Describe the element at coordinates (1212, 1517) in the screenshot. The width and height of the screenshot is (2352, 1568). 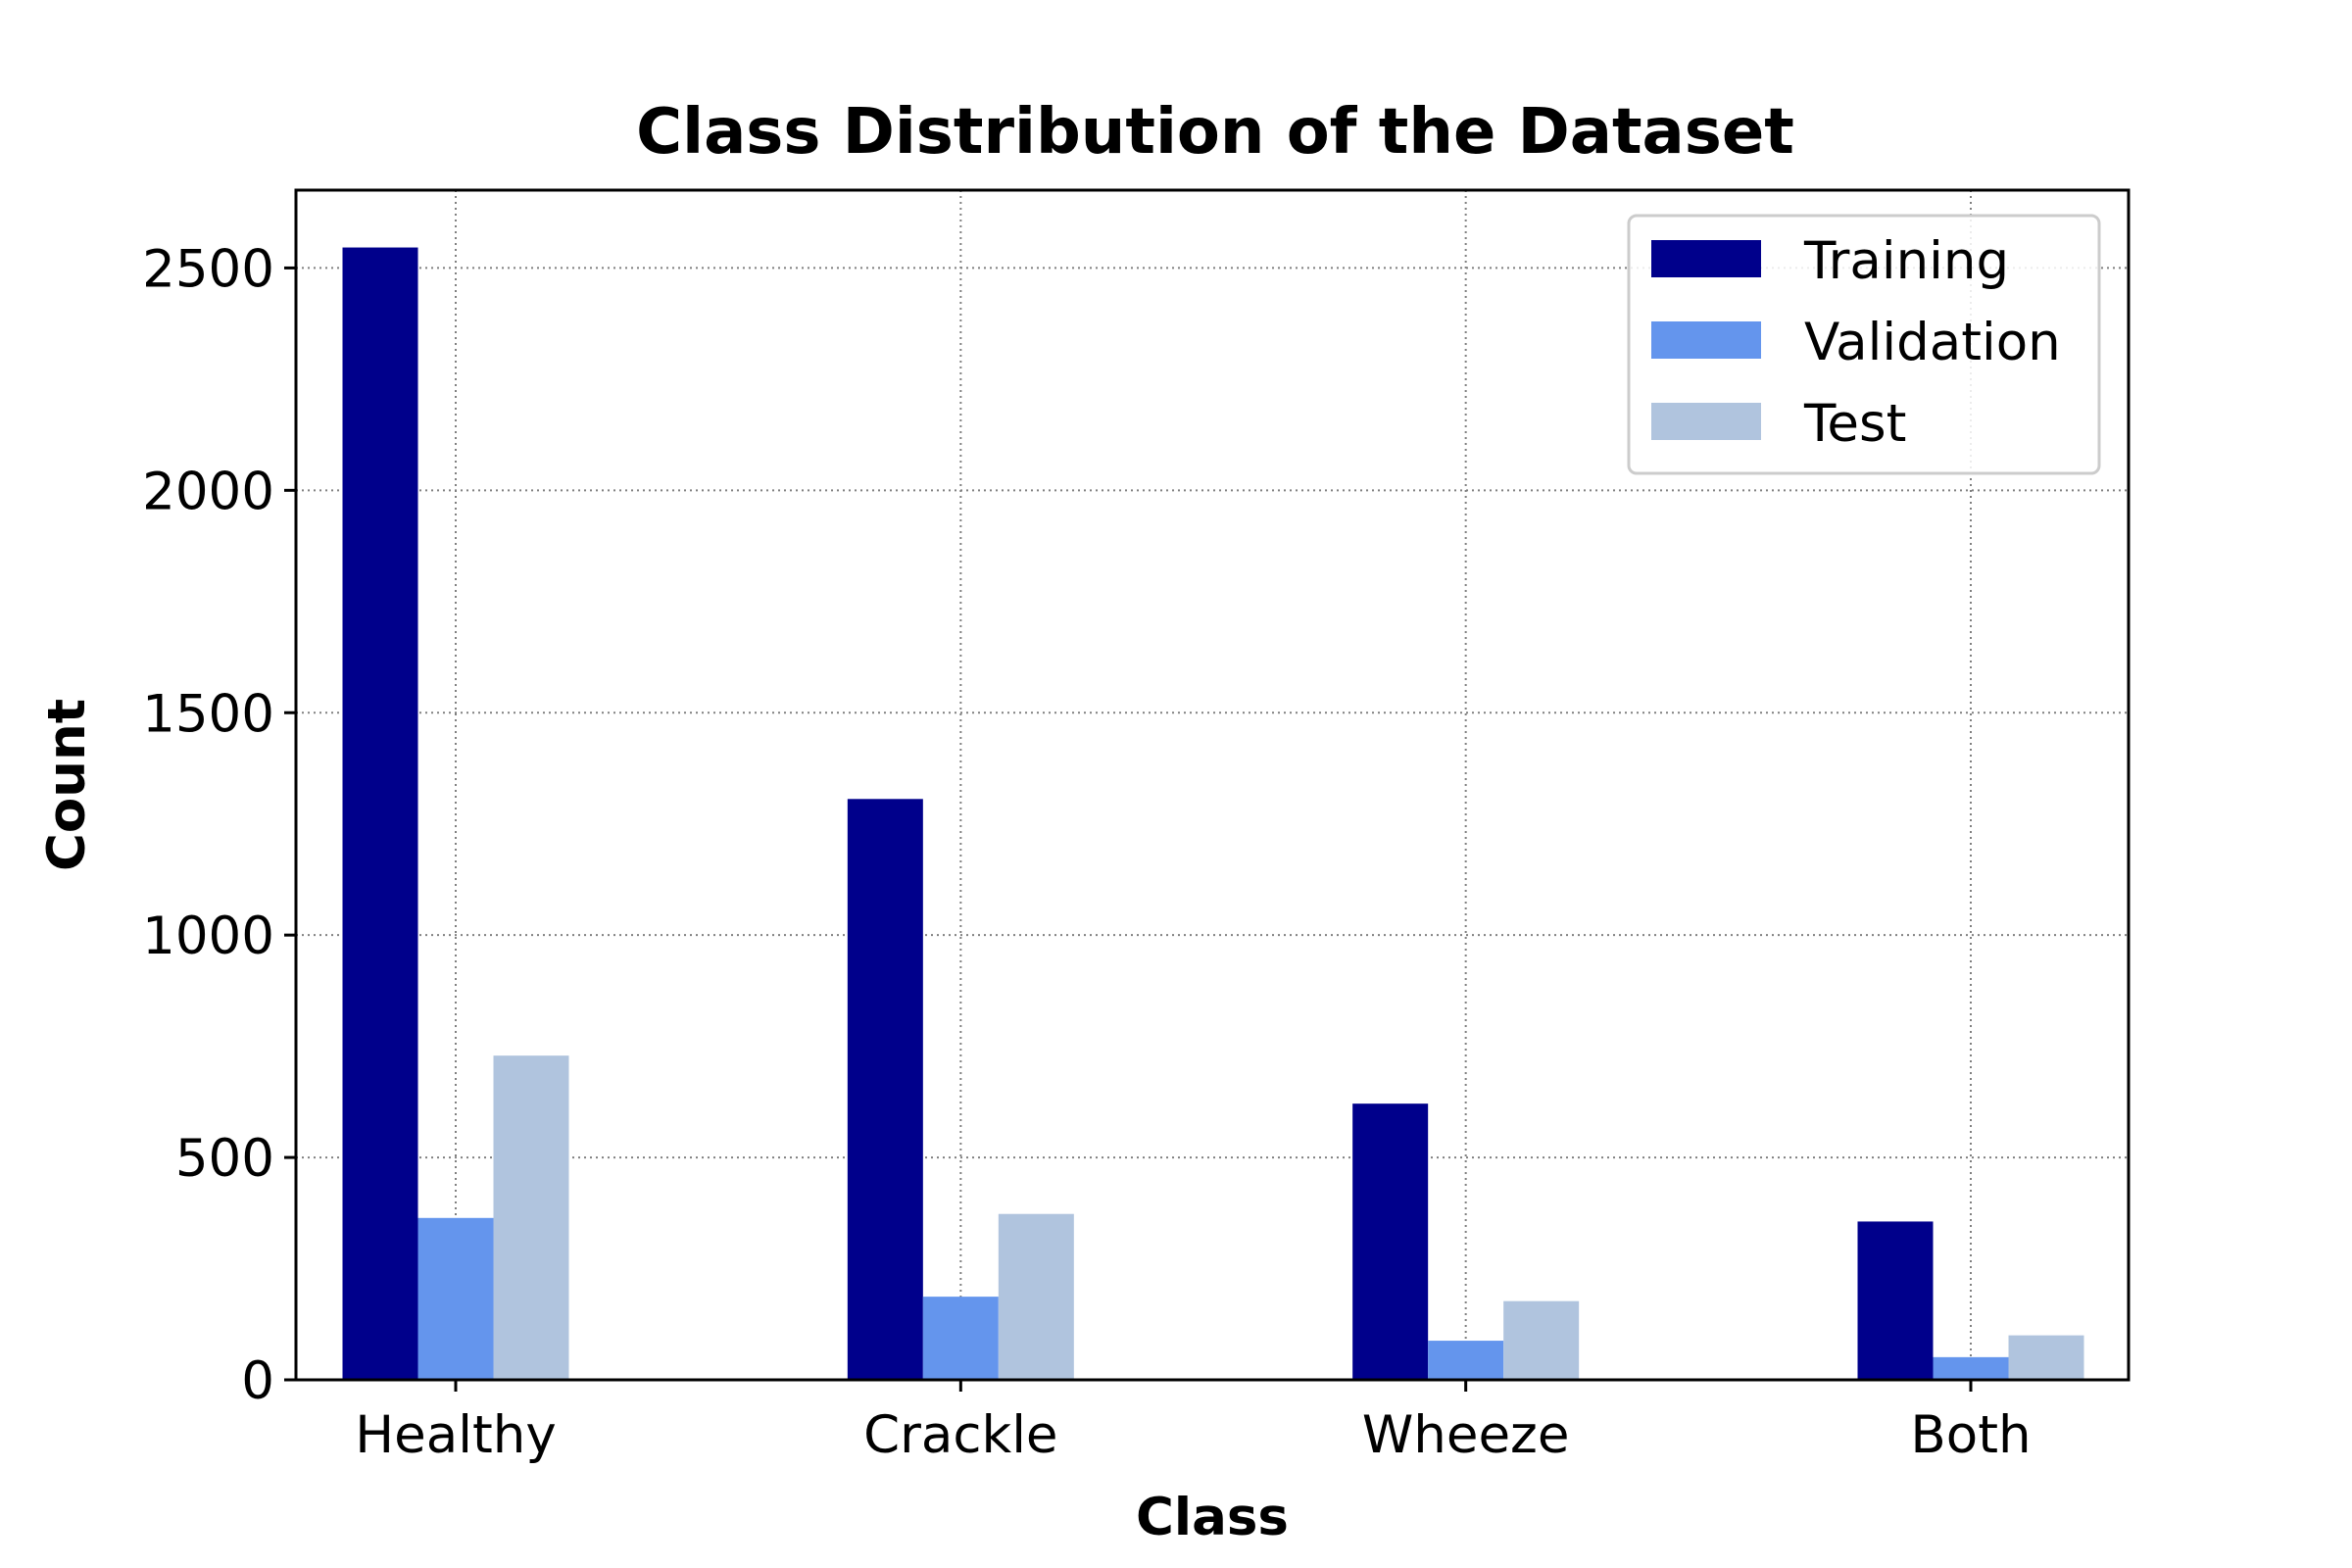
I see `x-axis-label: Class` at that location.